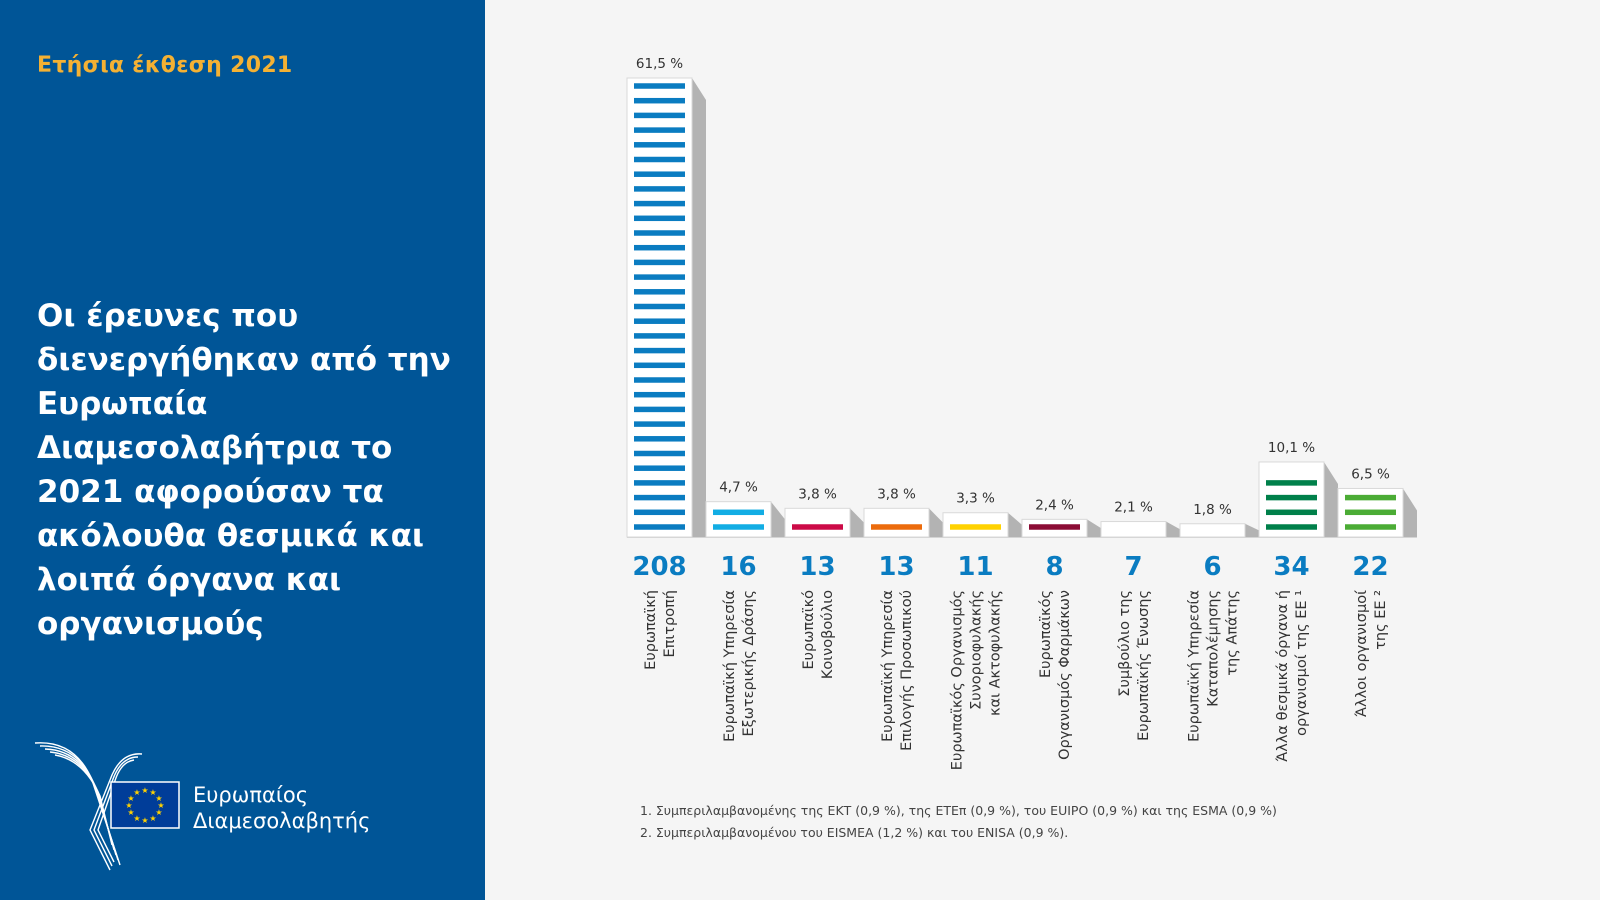 This screenshot has width=1600, height=900. I want to click on category-label-line: Επιτροπή, so click(670, 624).